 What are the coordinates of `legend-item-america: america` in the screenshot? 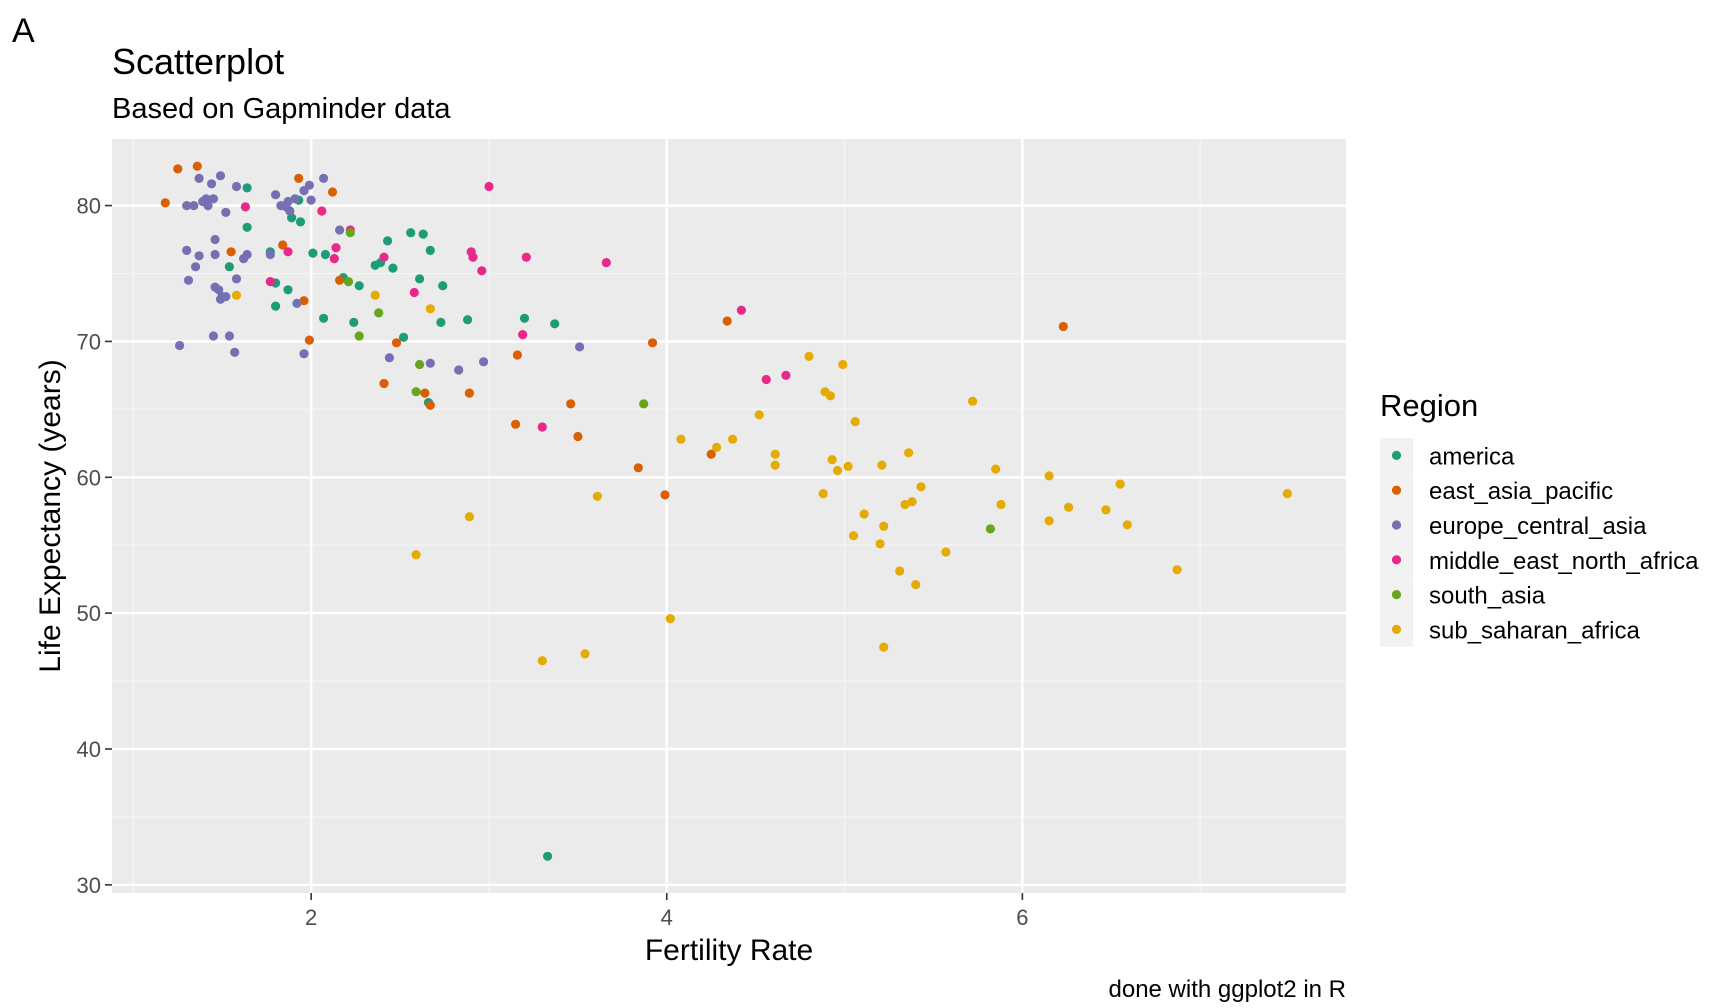 It's located at (1447, 455).